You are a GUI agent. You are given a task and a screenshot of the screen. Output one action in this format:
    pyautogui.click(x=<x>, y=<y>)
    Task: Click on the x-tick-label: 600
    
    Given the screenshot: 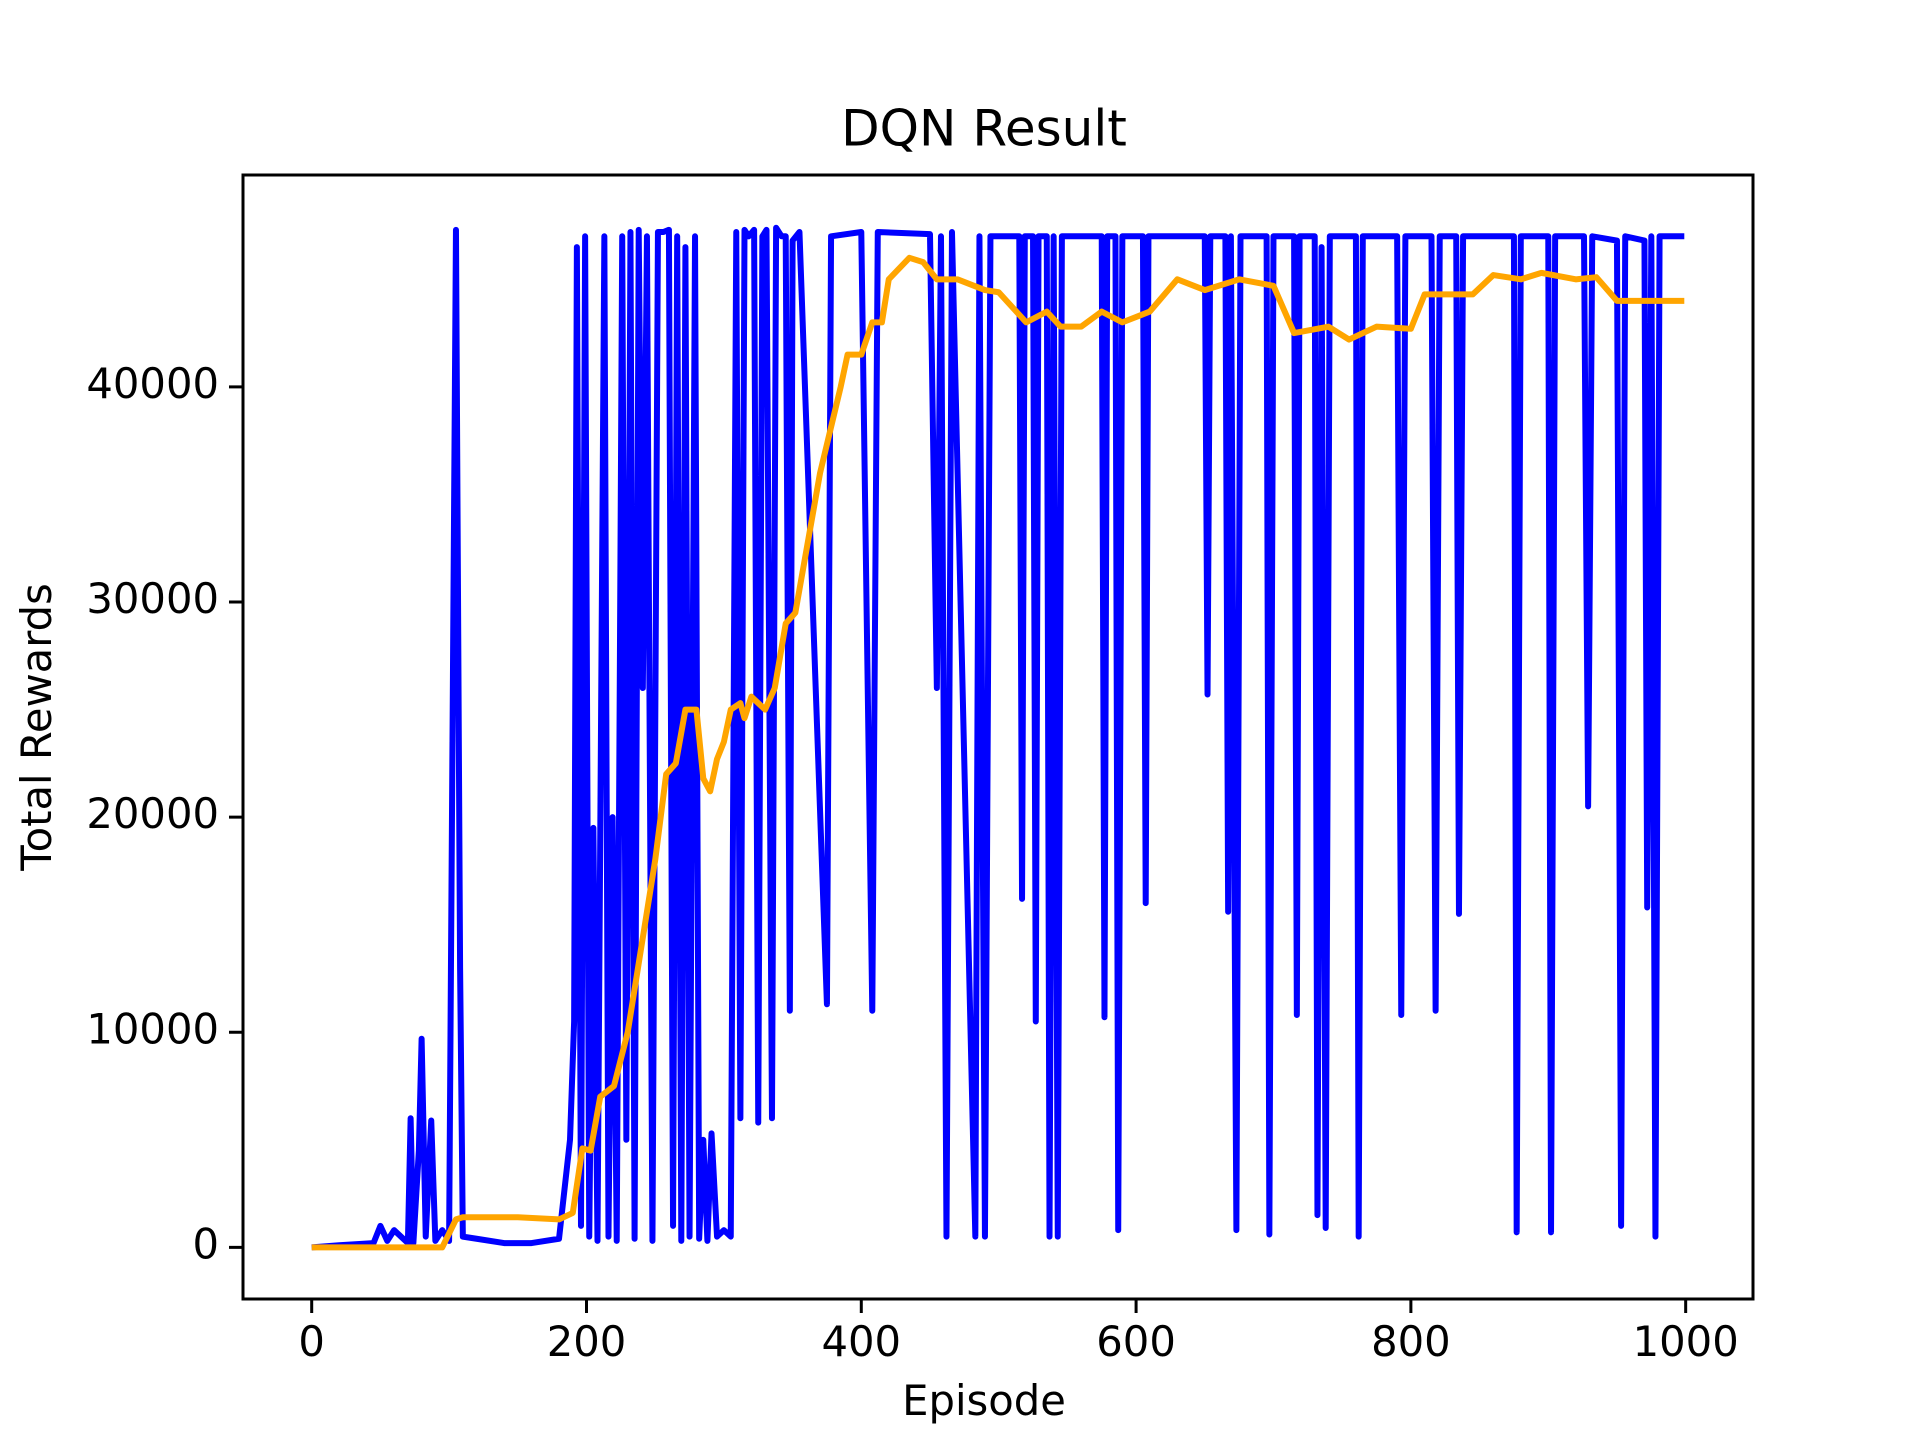 What is the action you would take?
    pyautogui.click(x=1136, y=1341)
    